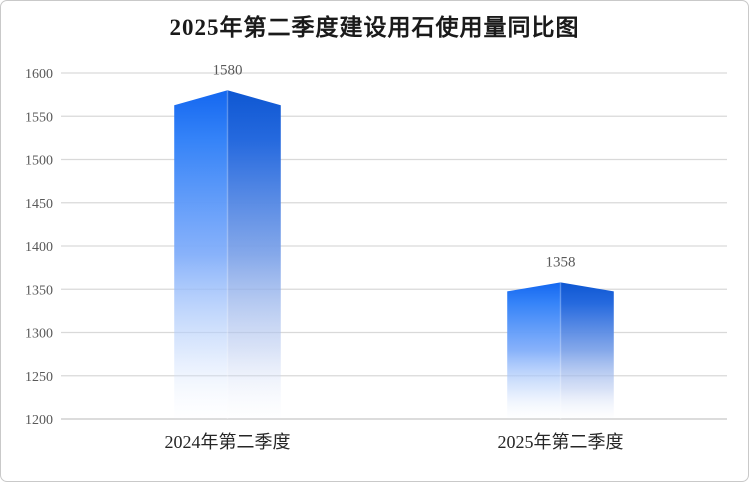 The image size is (749, 482). What do you see at coordinates (39, 204) in the screenshot?
I see `y-tick-label: 1450` at bounding box center [39, 204].